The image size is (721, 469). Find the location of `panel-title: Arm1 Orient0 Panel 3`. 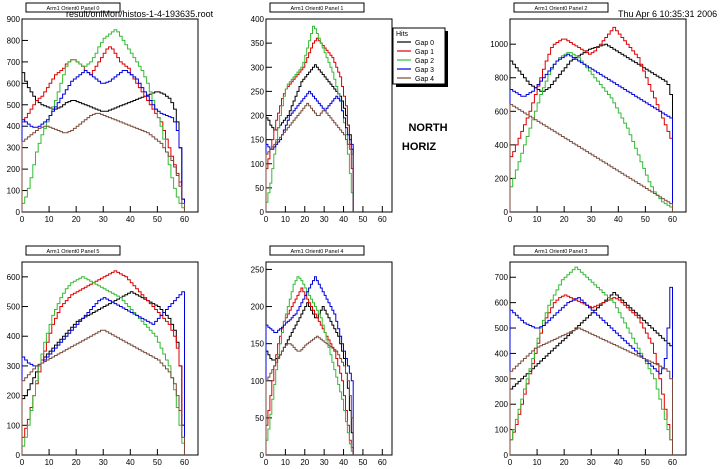

panel-title: Arm1 Orient0 Panel 3 is located at coordinates (561, 252).